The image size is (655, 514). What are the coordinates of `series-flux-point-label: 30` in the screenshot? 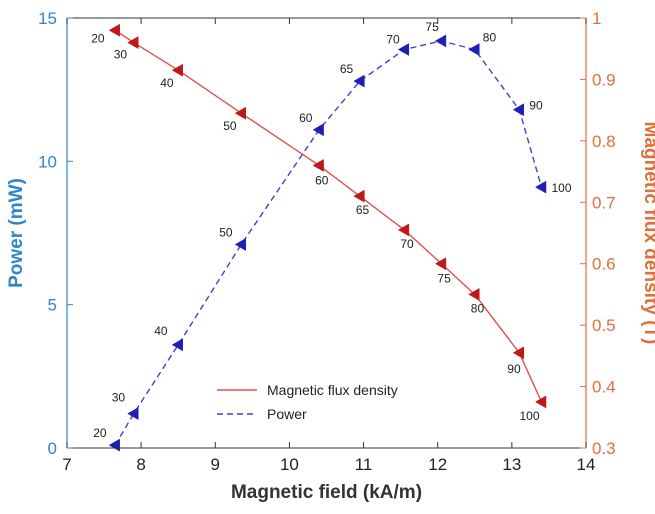 It's located at (121, 55).